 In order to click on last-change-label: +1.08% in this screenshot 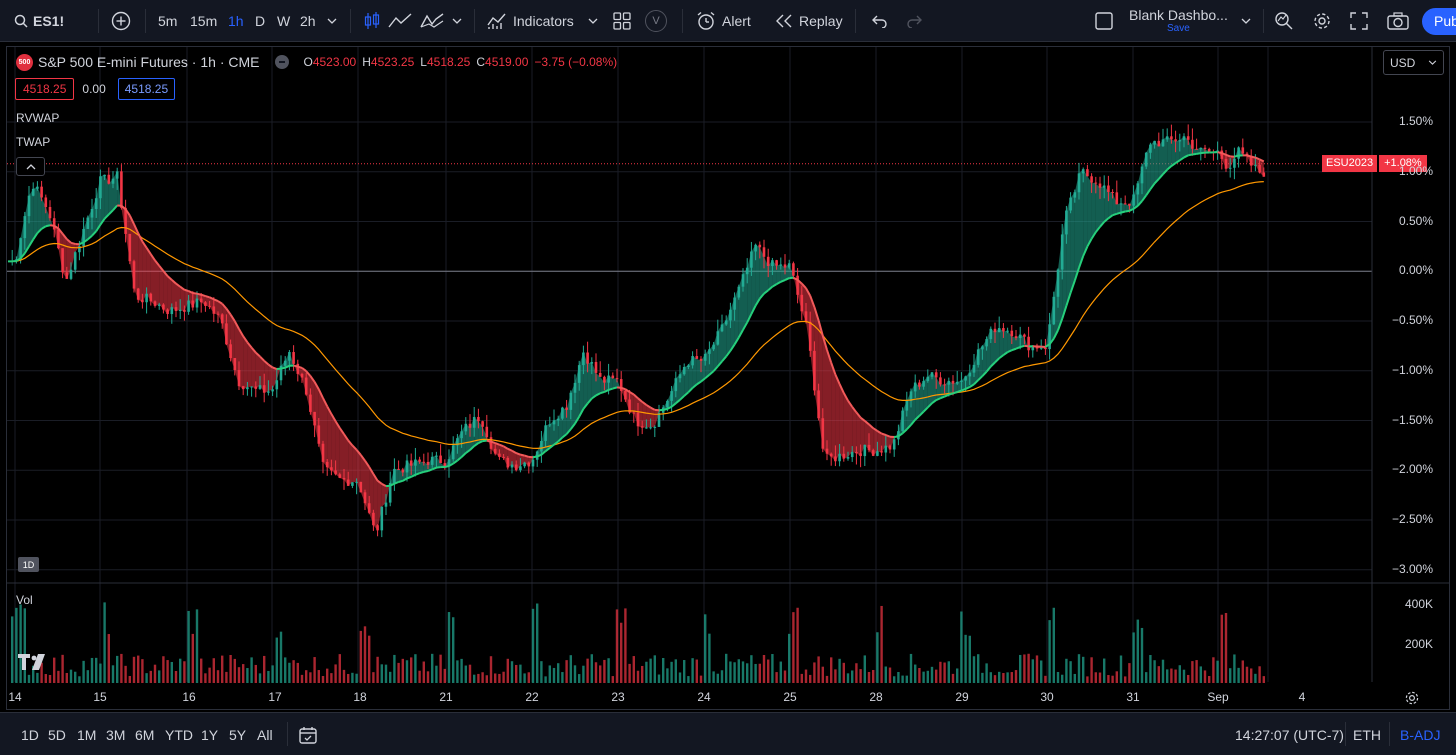, I will do `click(1403, 163)`.